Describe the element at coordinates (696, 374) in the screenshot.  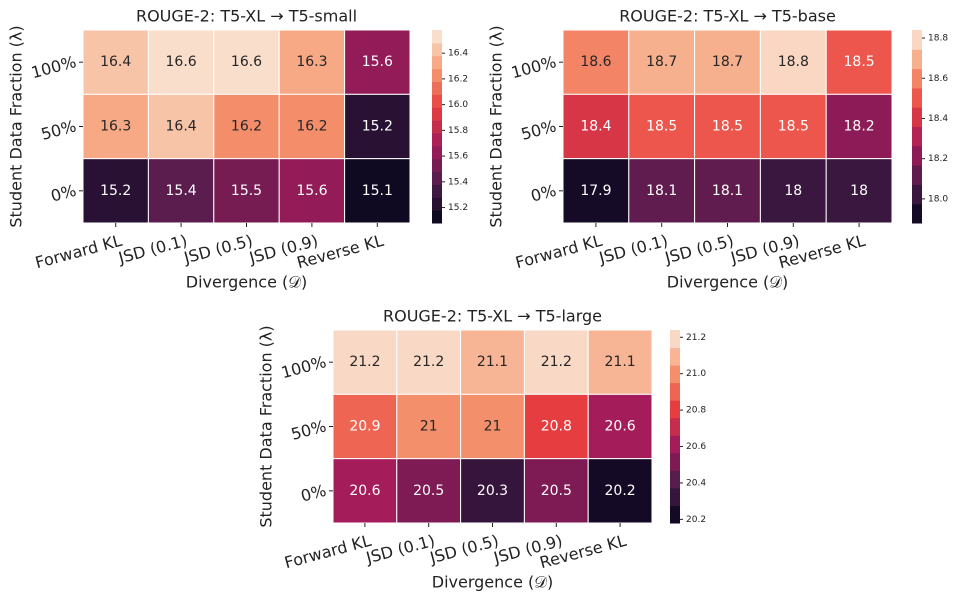
I see `colorbar-tick-label: 21.0` at that location.